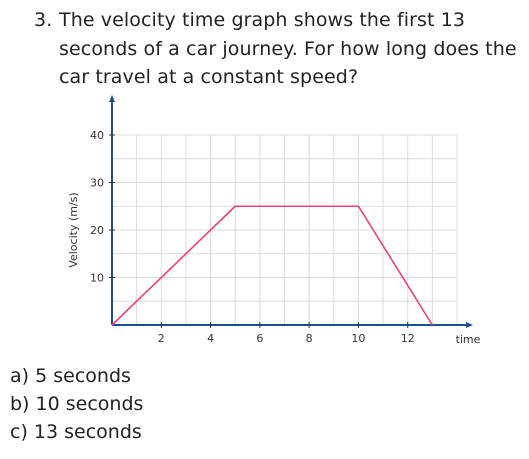 The height and width of the screenshot is (459, 529). I want to click on answer-options: a) 5 seconds b) 10 seconds c) 13 seconds, so click(76, 404).